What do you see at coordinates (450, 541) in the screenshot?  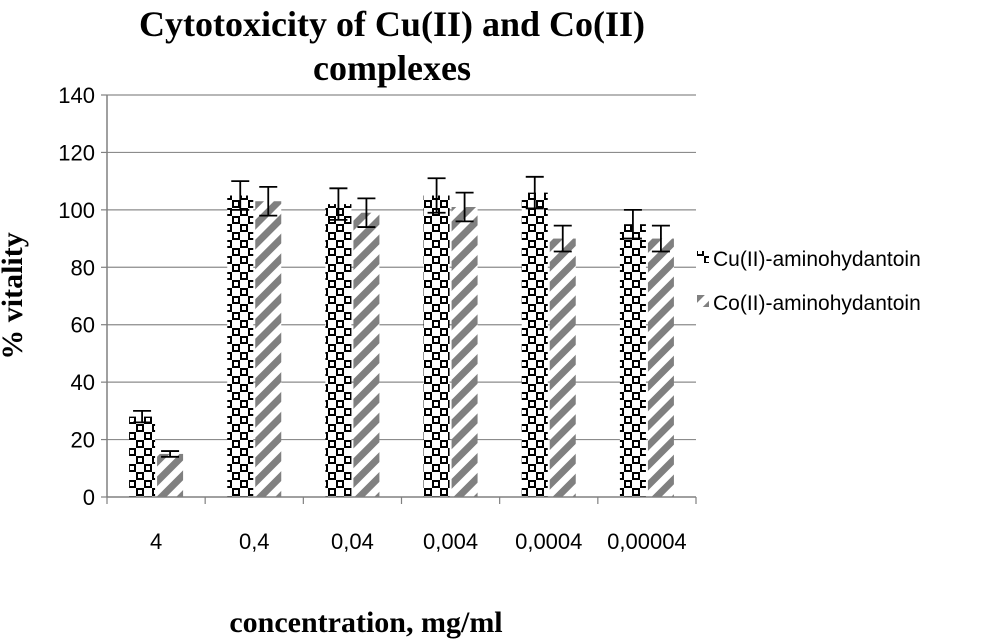 I see `x-tick-label: 0,004` at bounding box center [450, 541].